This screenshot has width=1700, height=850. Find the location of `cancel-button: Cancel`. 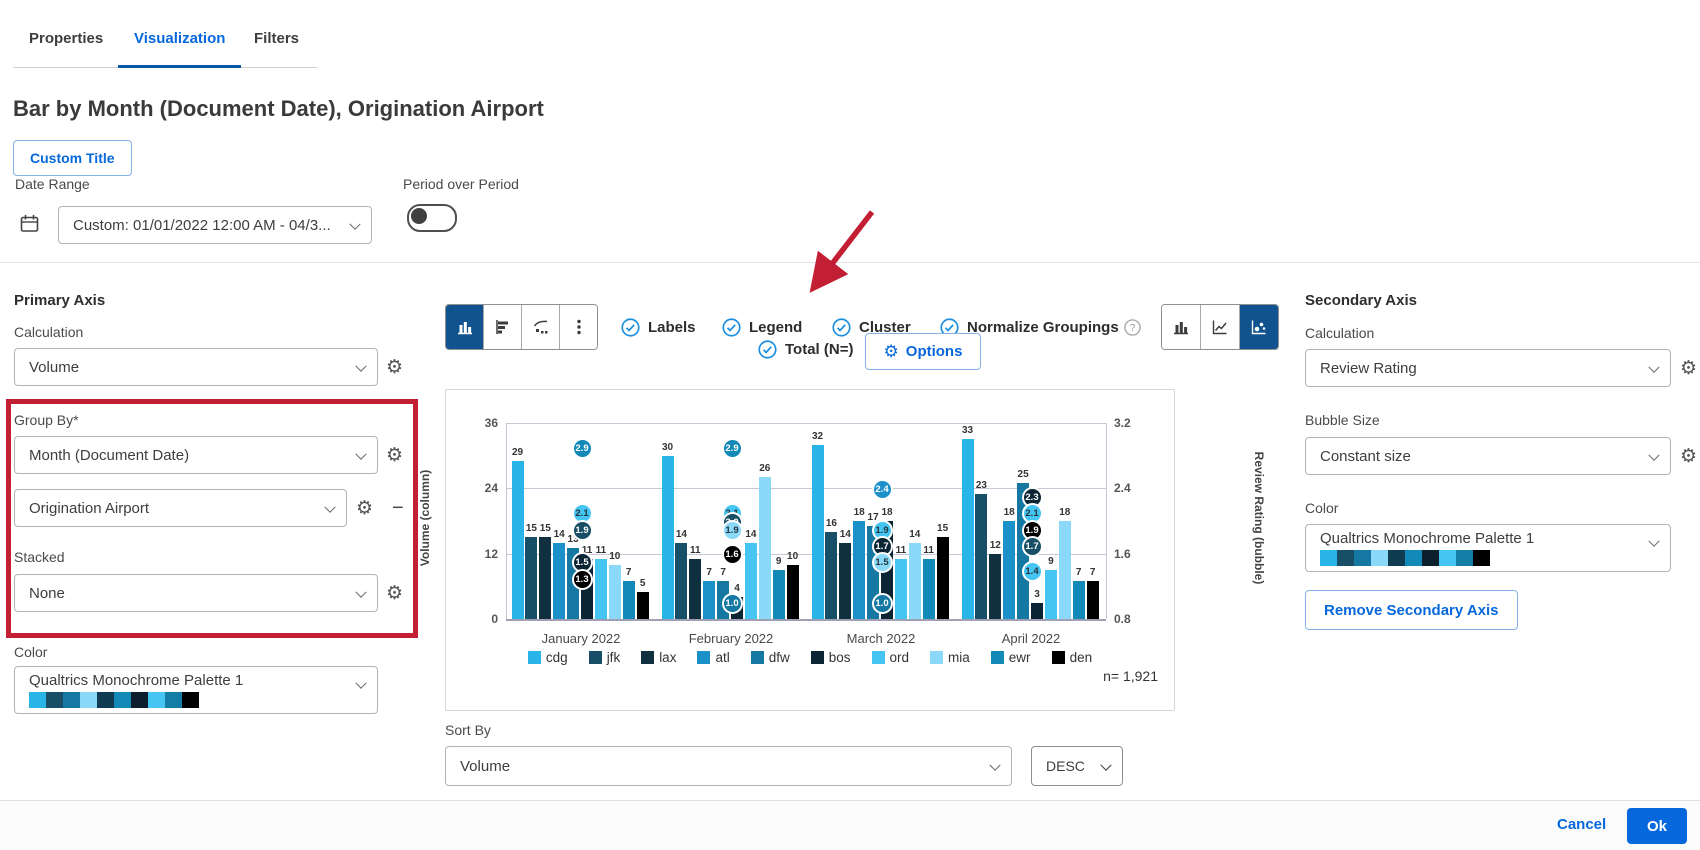

cancel-button: Cancel is located at coordinates (1582, 824).